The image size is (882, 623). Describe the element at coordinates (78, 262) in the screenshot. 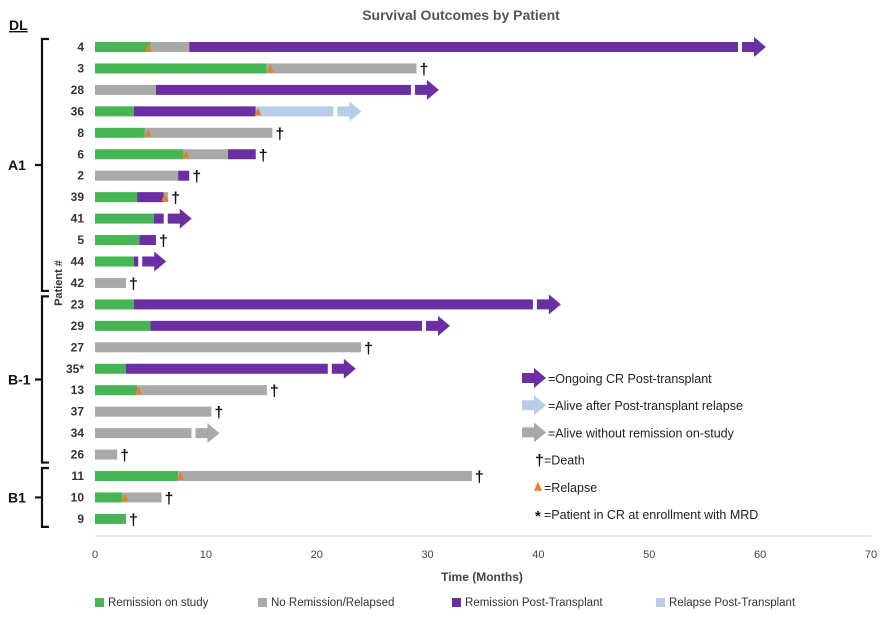

I see `patient-label: 44` at that location.